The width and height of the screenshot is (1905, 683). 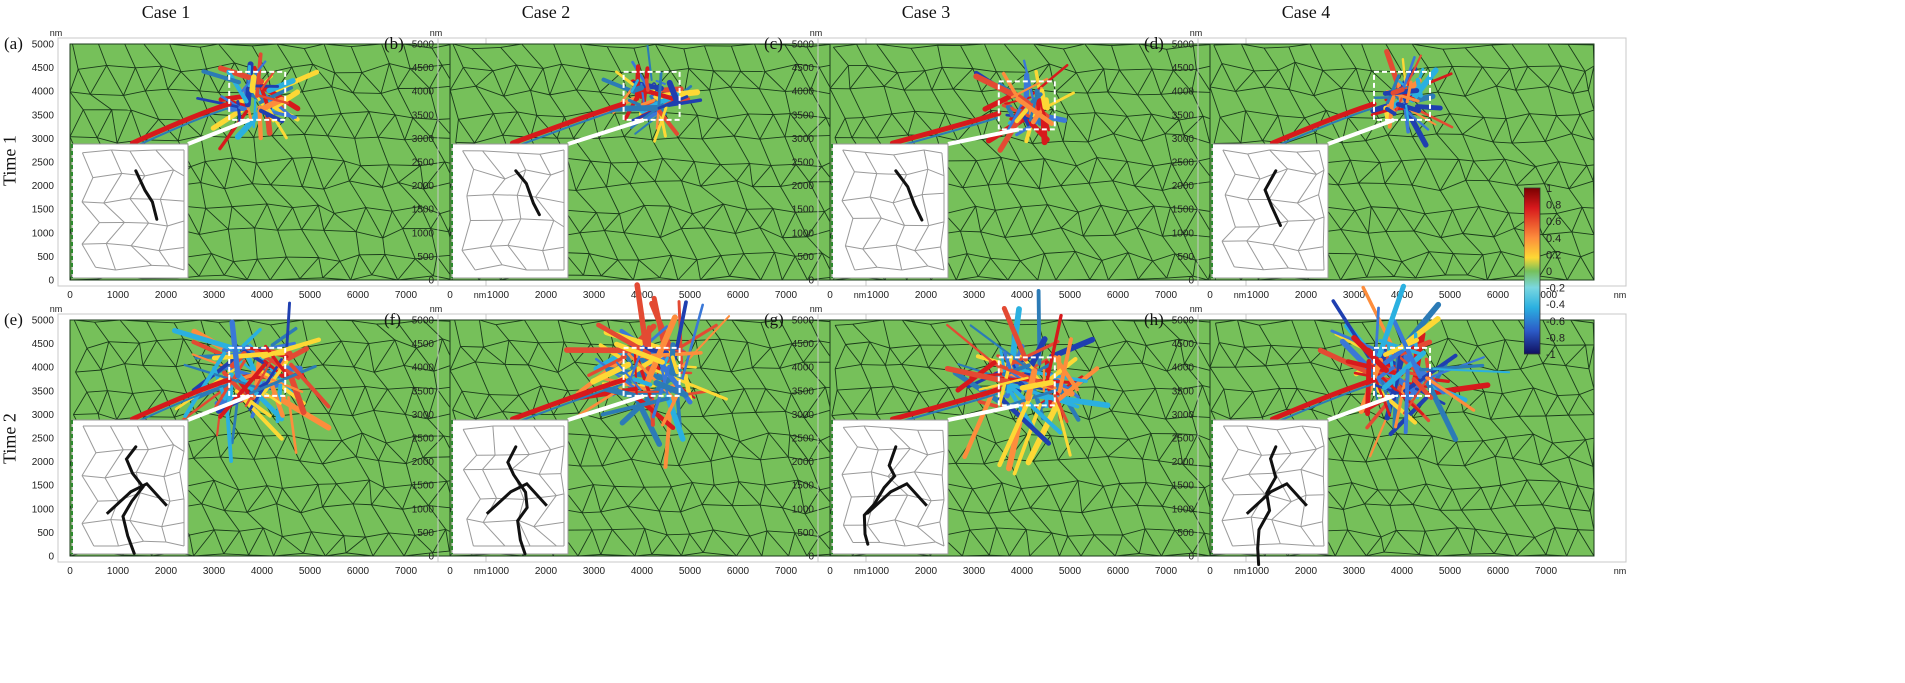 What do you see at coordinates (1191, 557) in the screenshot?
I see `y-tick-label: 0` at bounding box center [1191, 557].